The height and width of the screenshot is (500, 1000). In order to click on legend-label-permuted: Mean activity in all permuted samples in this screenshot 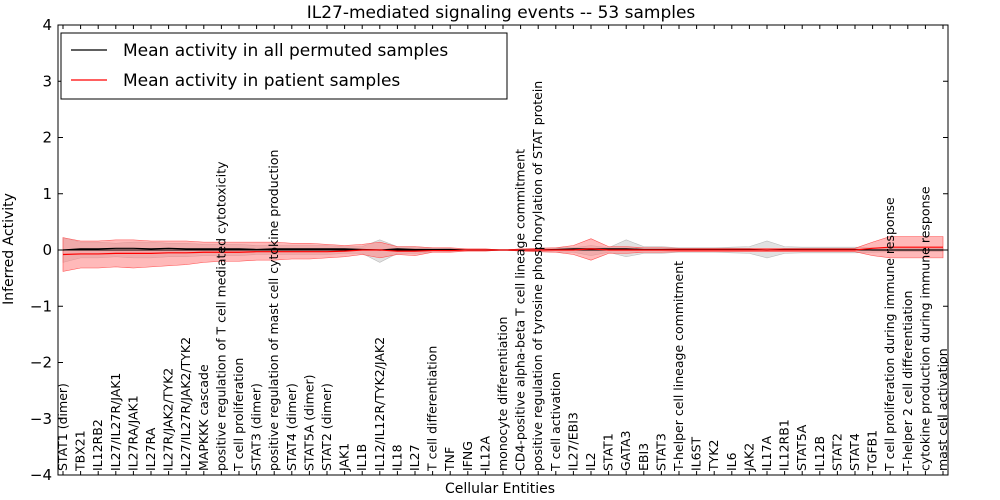, I will do `click(285, 51)`.